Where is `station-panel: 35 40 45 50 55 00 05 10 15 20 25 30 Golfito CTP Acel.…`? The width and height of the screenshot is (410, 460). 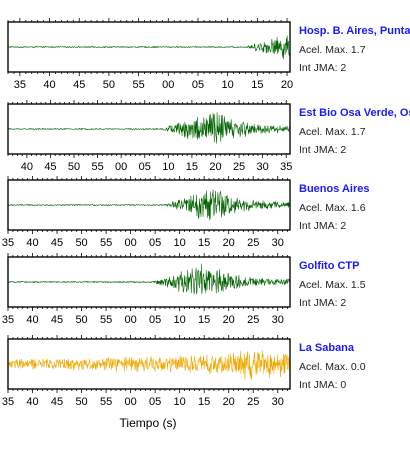
station-panel: 35 40 45 50 55 00 05 10 15 20 25 30 Golfito CTP Acel.… is located at coordinates (184, 289).